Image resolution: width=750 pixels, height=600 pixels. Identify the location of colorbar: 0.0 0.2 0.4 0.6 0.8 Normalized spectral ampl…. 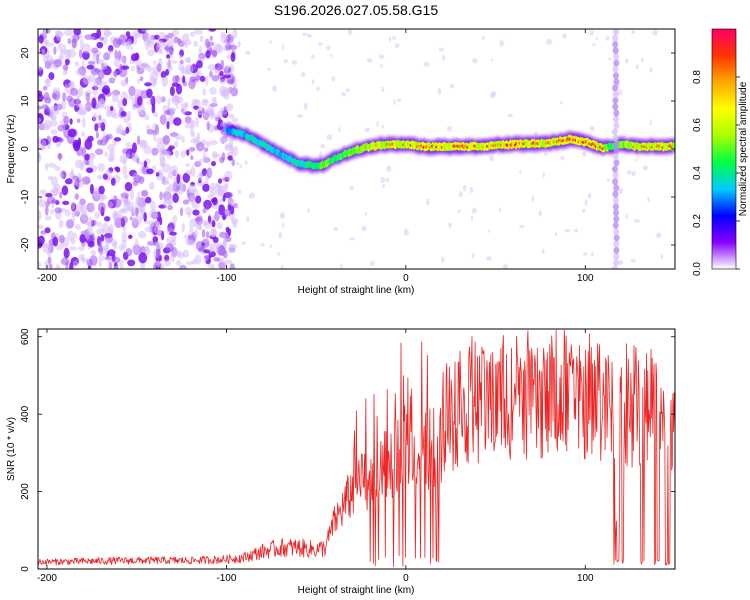
(720, 152).